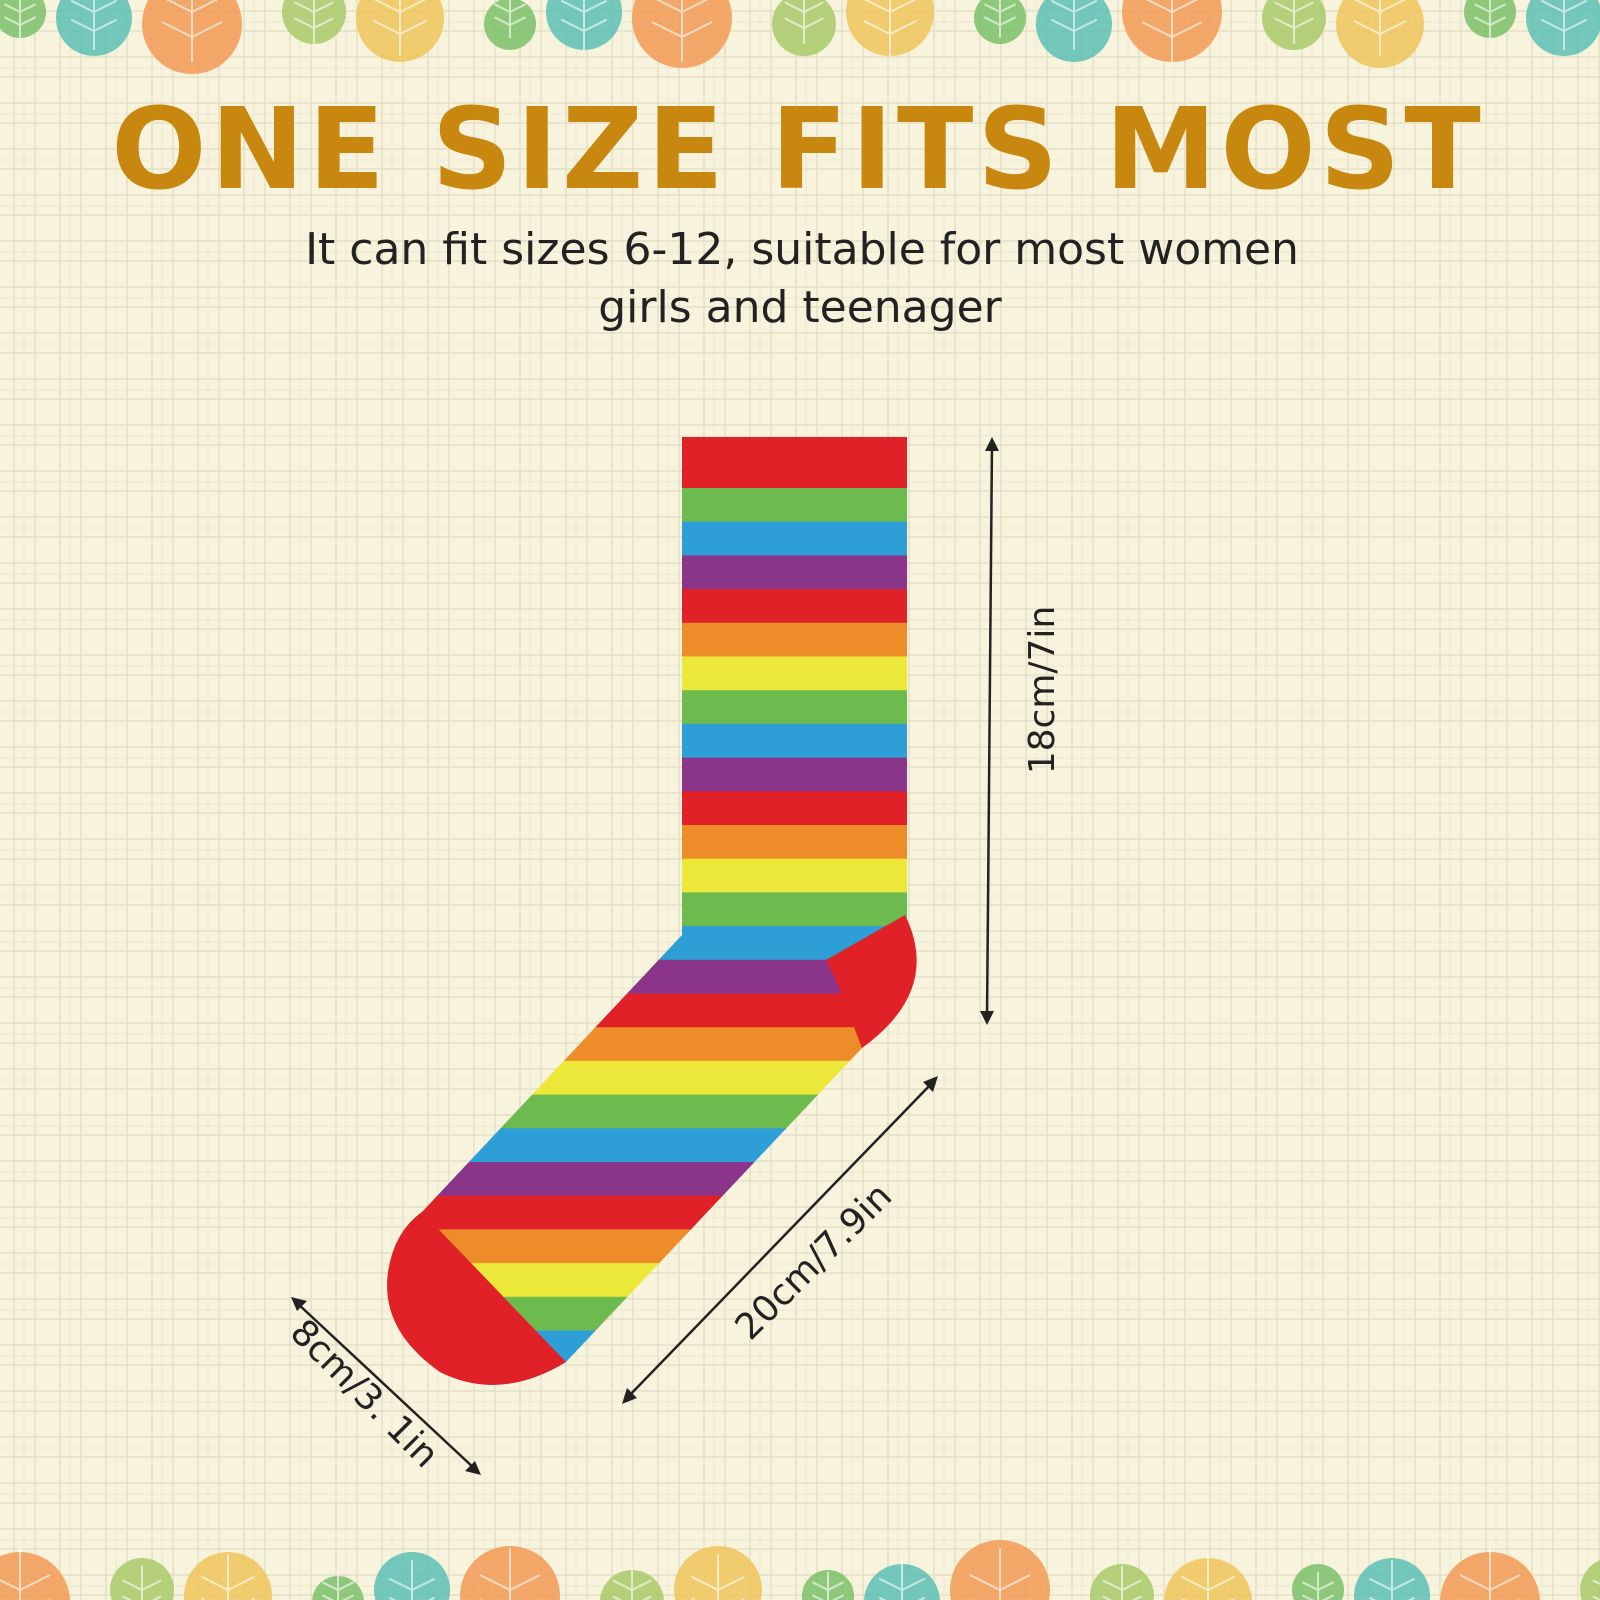  What do you see at coordinates (797, 150) in the screenshot?
I see `title: ONE SIZE FITS MOST` at bounding box center [797, 150].